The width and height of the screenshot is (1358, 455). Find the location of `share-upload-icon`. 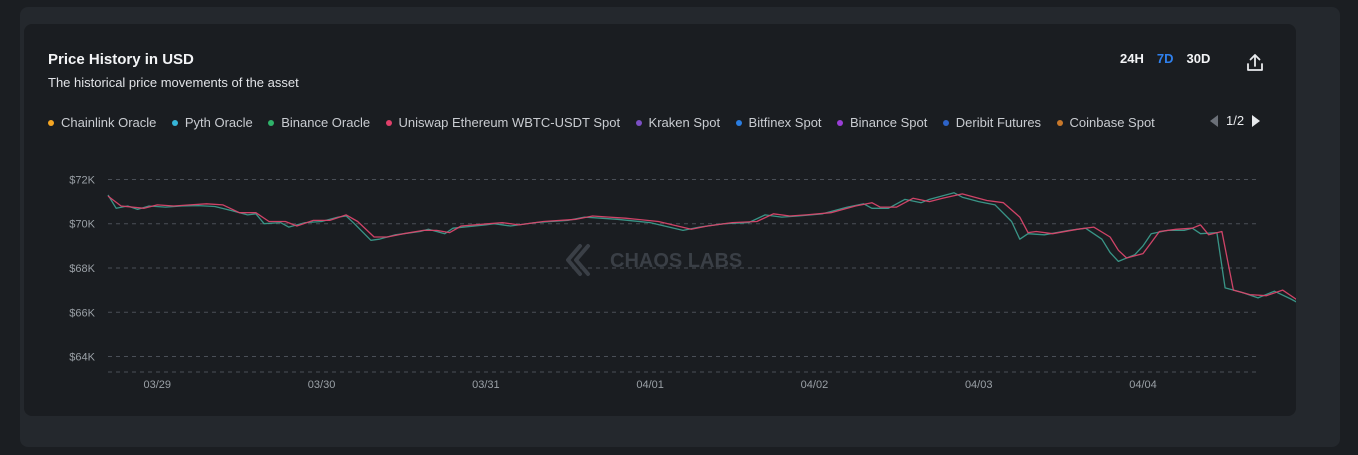

share-upload-icon is located at coordinates (1255, 63).